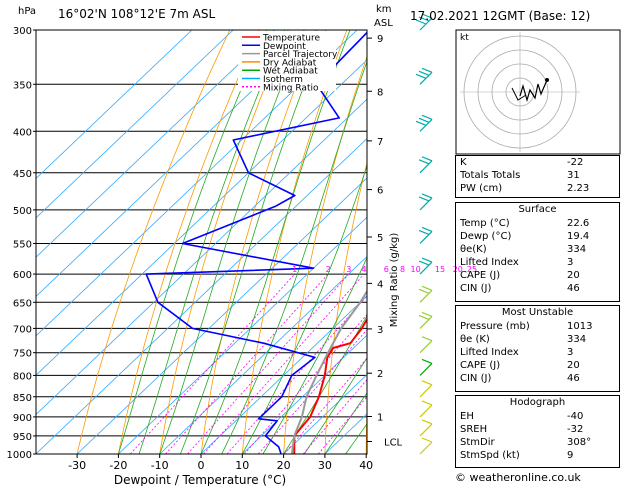 Image resolution: width=629 pixels, height=486 pixels. Describe the element at coordinates (118, 465) in the screenshot. I see `temperature-tick-label: -20` at that location.